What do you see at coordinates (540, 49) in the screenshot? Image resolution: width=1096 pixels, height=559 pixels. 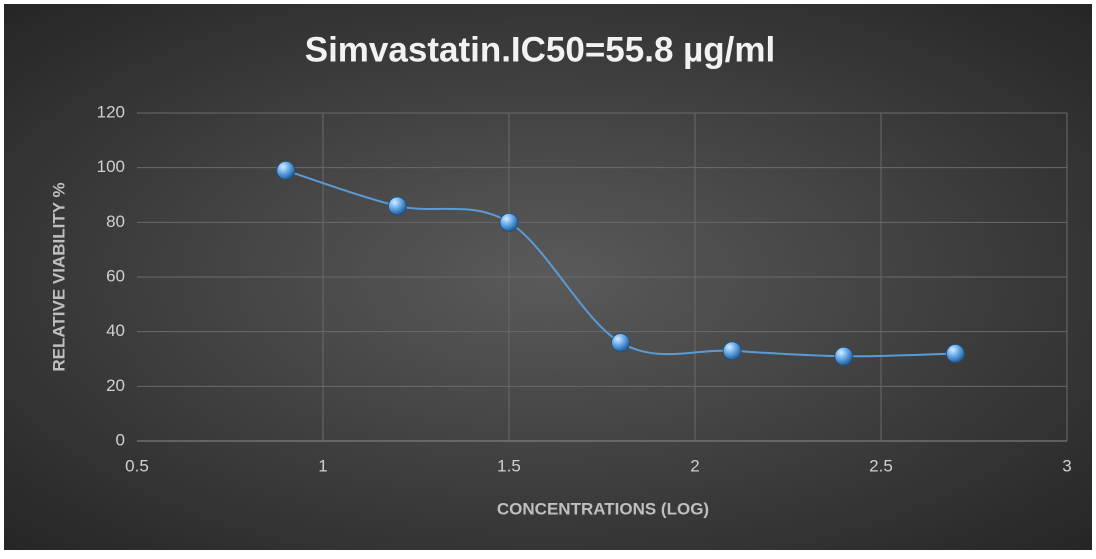 I see `chart-title: Simvastatin.IC50=55.8 µg/ml` at bounding box center [540, 49].